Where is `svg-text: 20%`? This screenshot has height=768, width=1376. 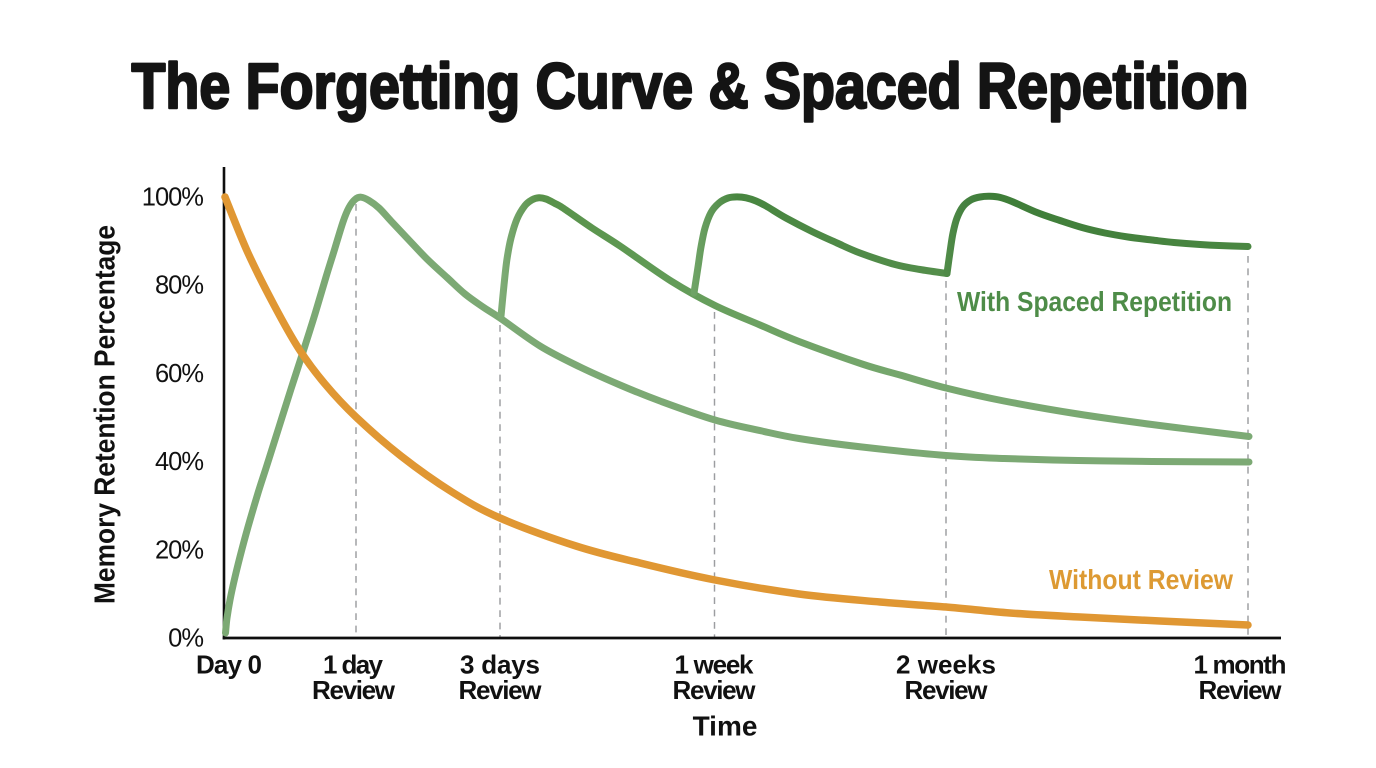
svg-text: 20% is located at coordinates (179, 550).